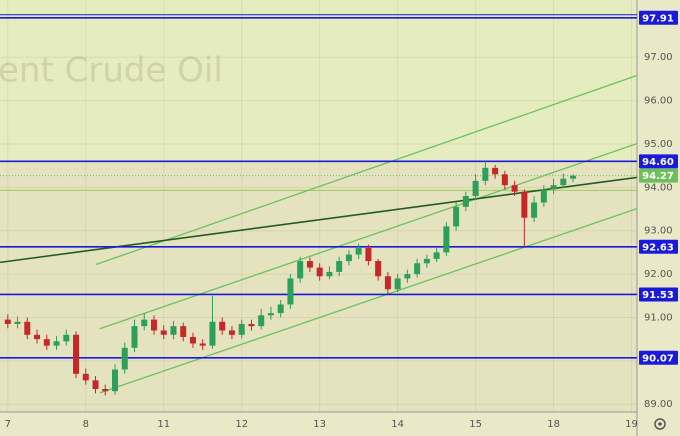  I want to click on x-tick-label: 13, so click(319, 424).